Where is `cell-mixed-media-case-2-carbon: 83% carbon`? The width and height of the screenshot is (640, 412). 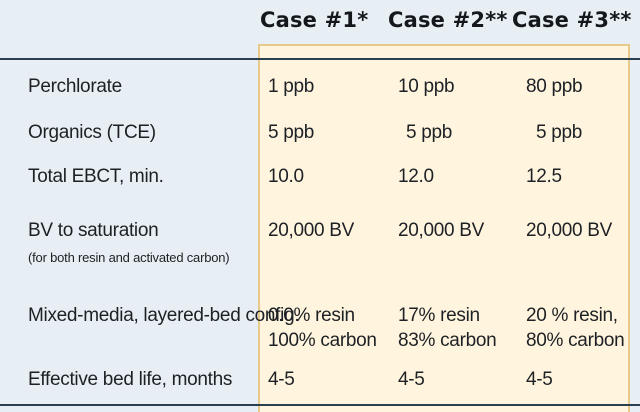
cell-mixed-media-case-2-carbon: 83% carbon is located at coordinates (447, 340).